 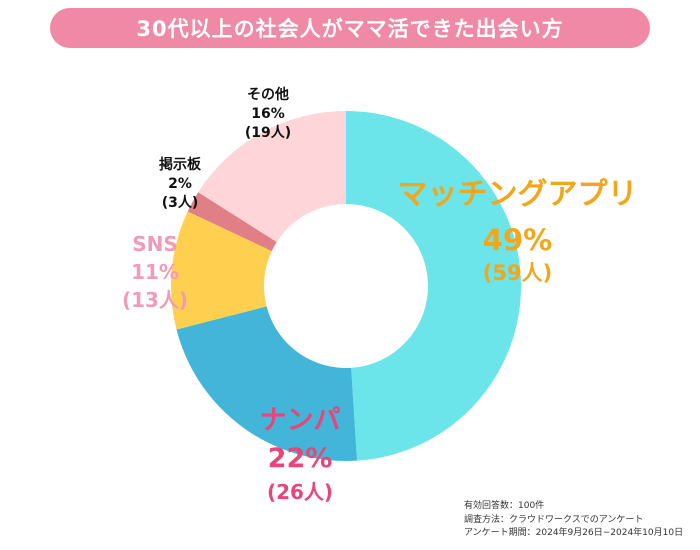 What do you see at coordinates (300, 458) in the screenshot?
I see `label-nanpa-percent: 22%` at bounding box center [300, 458].